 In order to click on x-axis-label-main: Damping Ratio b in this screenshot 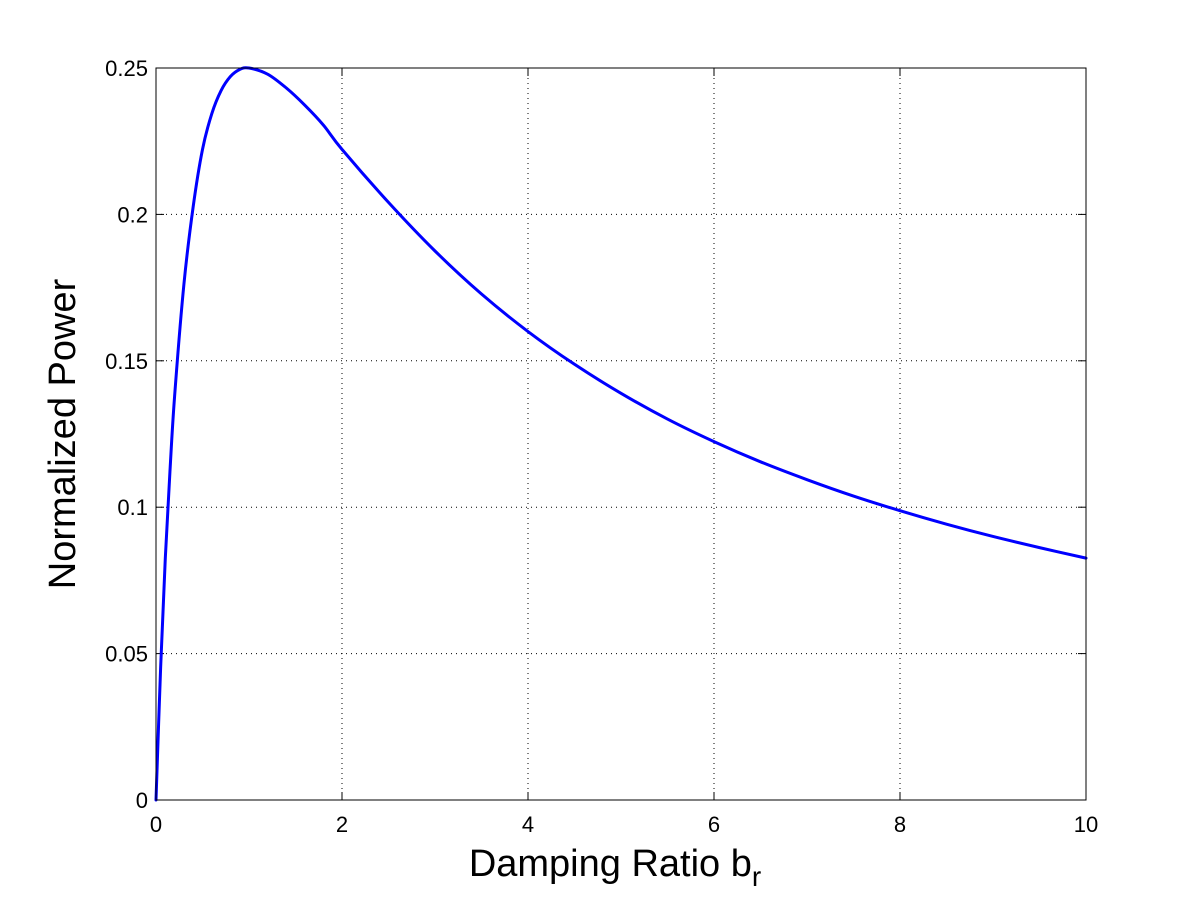, I will do `click(610, 864)`.